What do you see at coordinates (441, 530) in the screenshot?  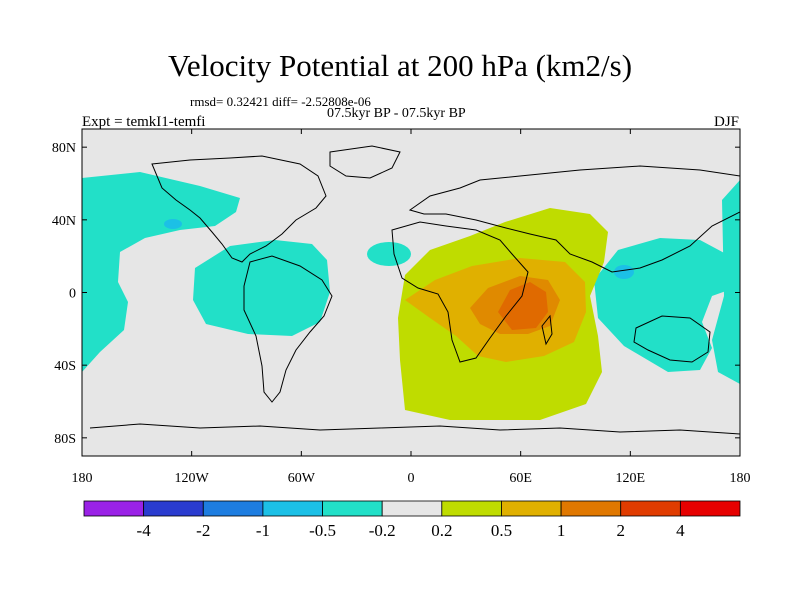 I see `colorbar-label: 0.2` at bounding box center [441, 530].